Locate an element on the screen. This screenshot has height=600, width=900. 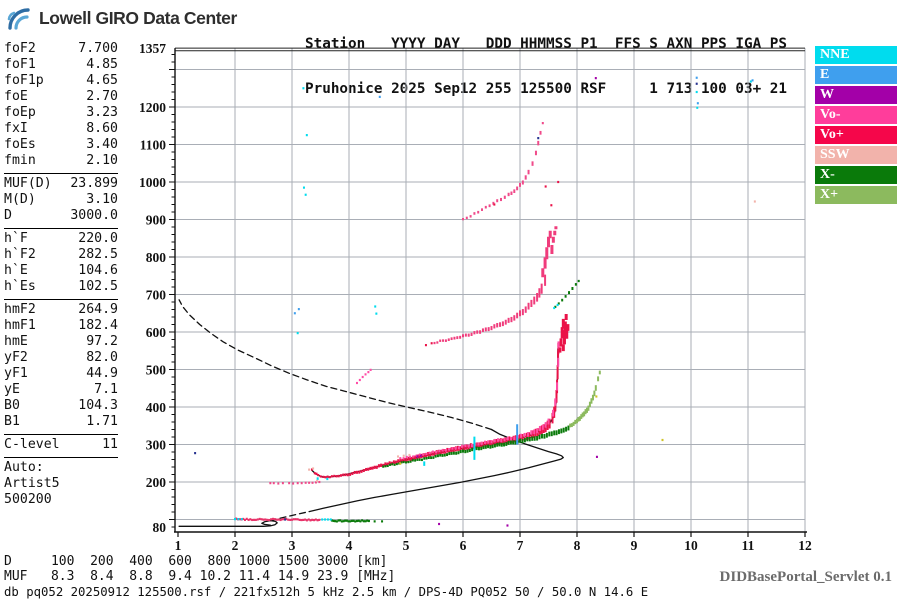
param-label: B0 is located at coordinates (12, 405).